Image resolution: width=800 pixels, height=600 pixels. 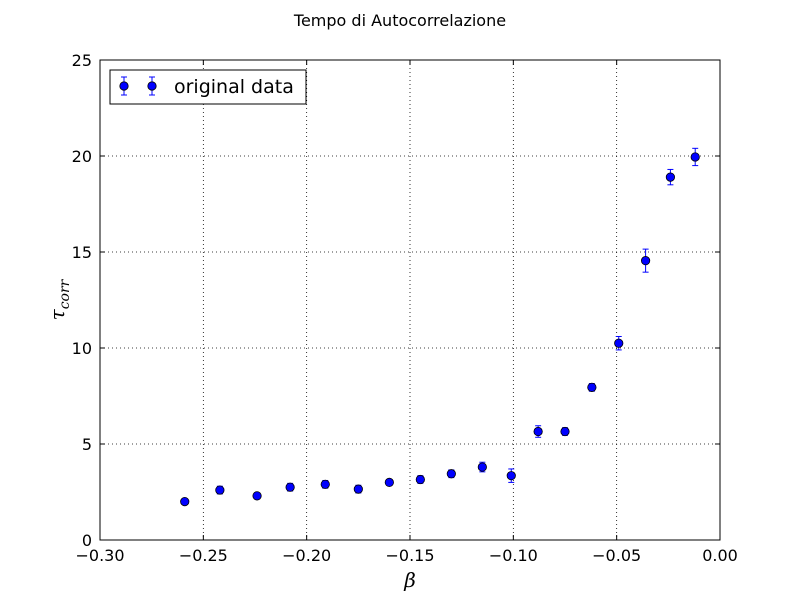 I want to click on y-tick-label: 20, so click(x=82, y=156).